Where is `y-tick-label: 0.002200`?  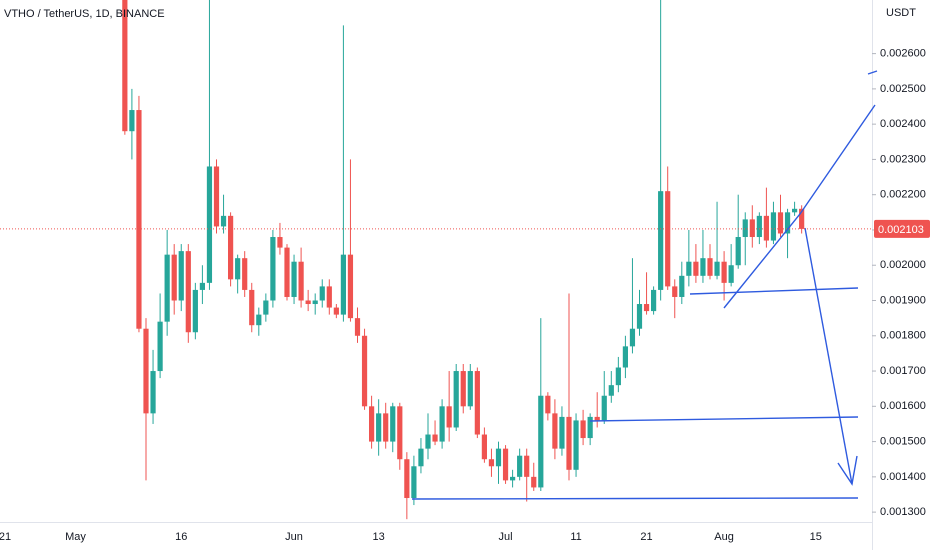 y-tick-label: 0.002200 is located at coordinates (903, 195).